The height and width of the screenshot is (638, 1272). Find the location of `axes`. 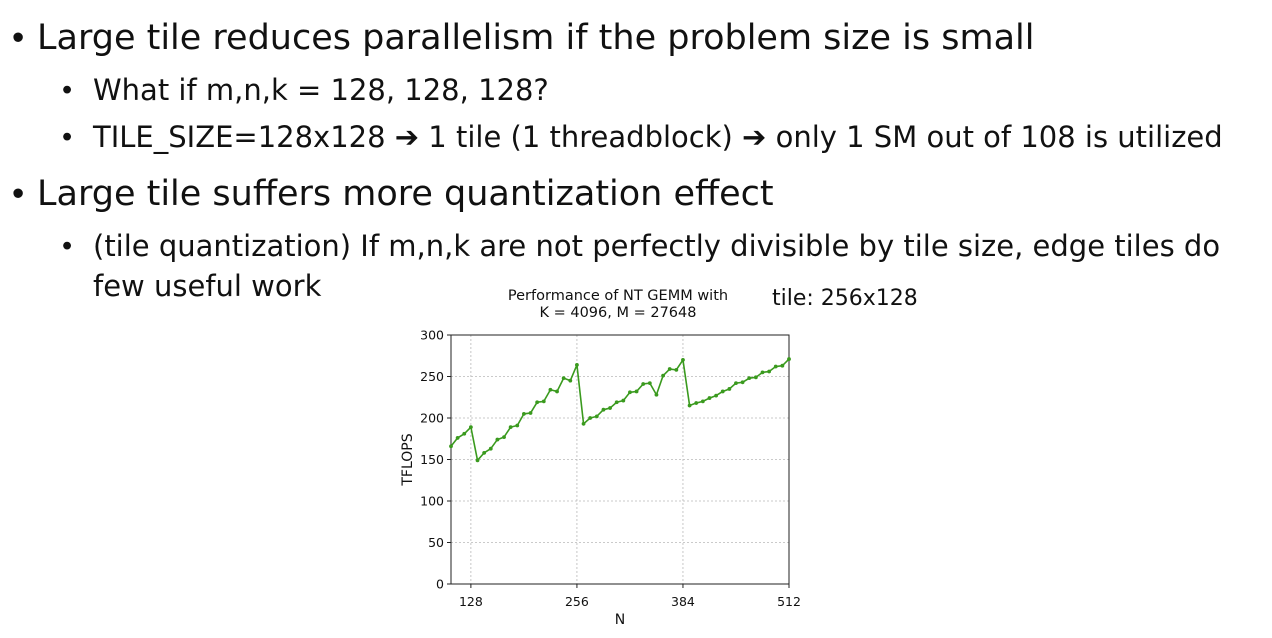

axes is located at coordinates (618, 461).